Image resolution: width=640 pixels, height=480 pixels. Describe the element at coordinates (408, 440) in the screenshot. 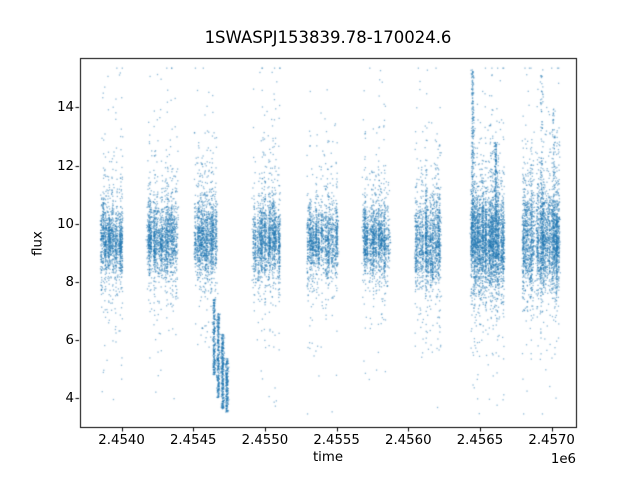

I see `x-tick-label: 2.4560` at that location.